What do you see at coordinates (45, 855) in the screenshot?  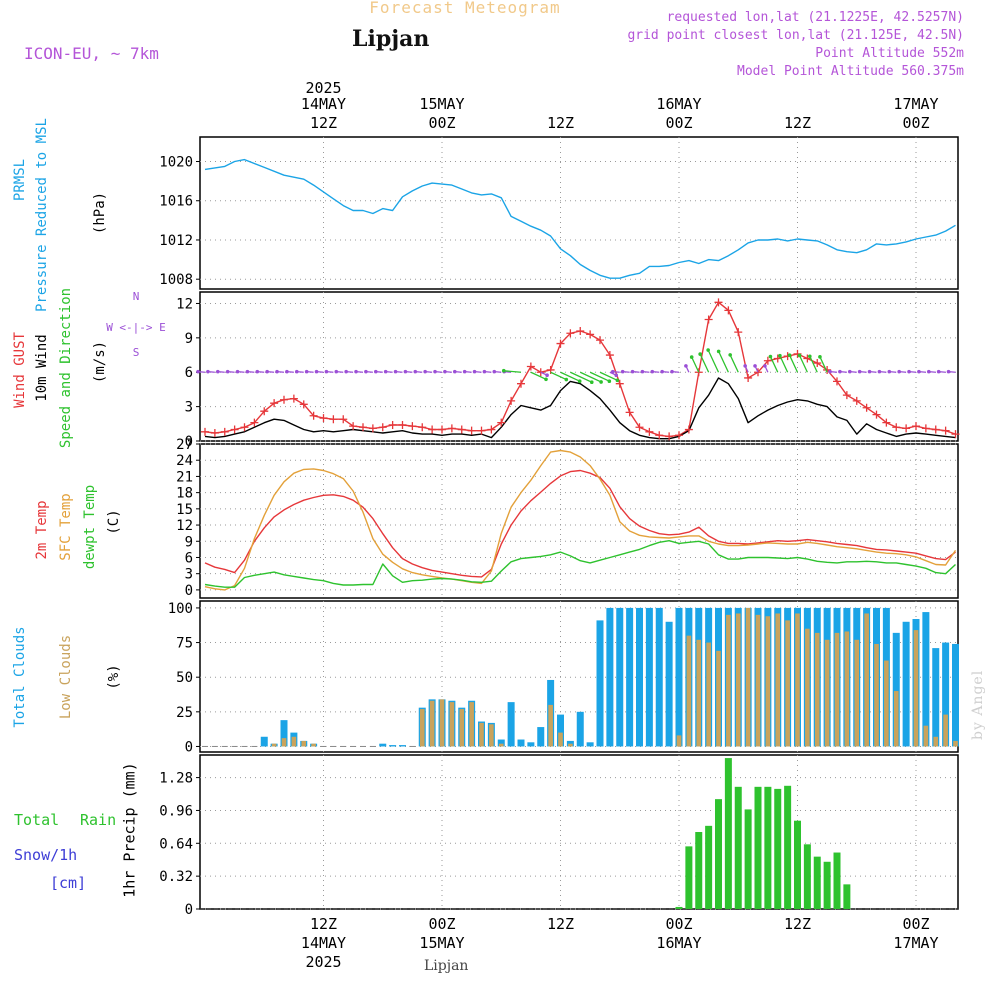 I see `snow-label: Snow/1h` at bounding box center [45, 855].